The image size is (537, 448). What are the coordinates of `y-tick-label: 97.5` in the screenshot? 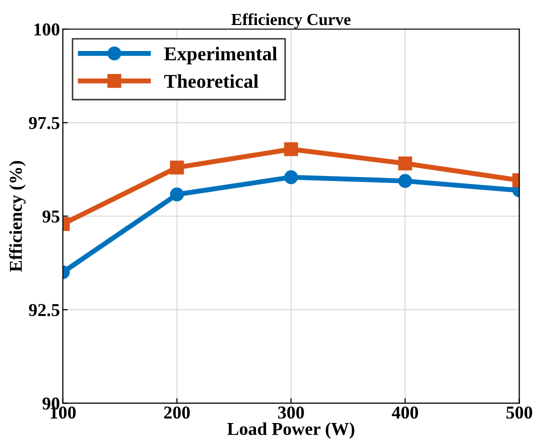 It's located at (44, 123).